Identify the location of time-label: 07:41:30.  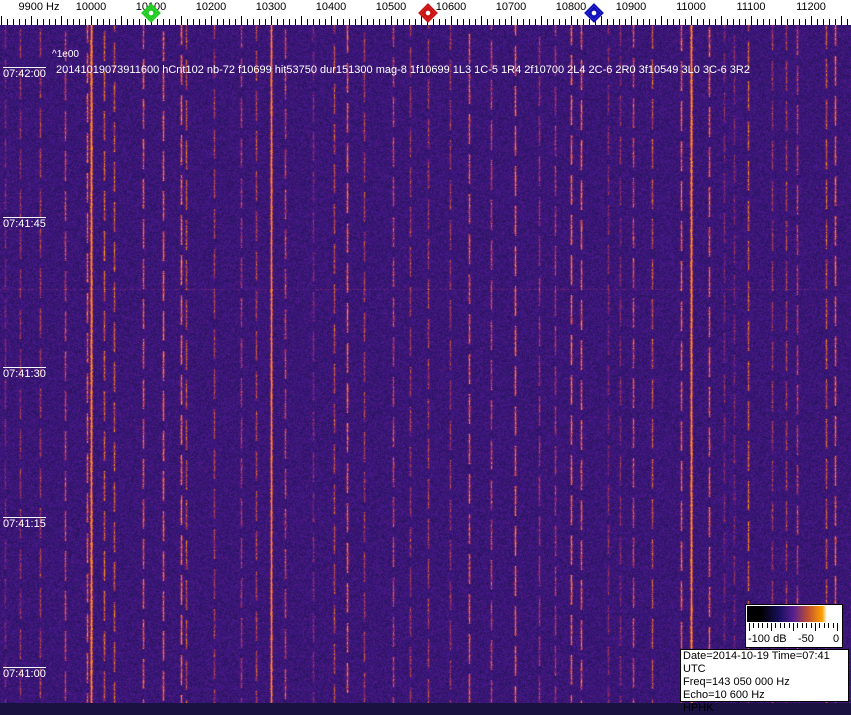
(24, 373).